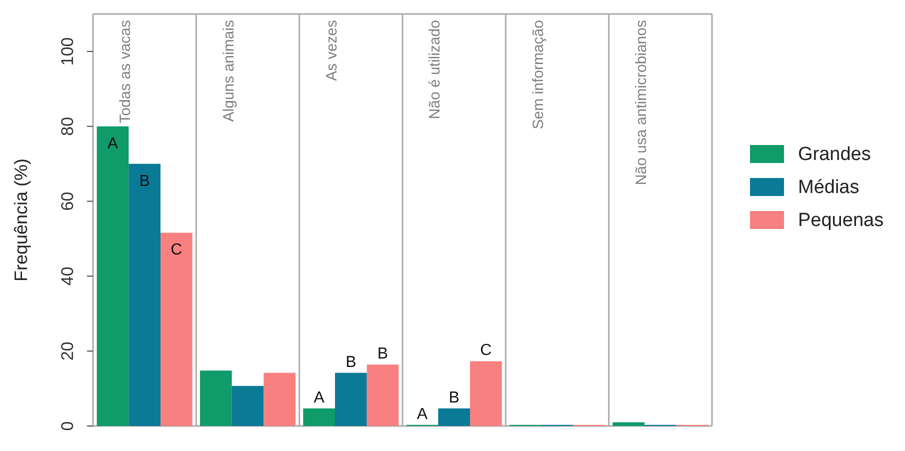 The height and width of the screenshot is (451, 905). What do you see at coordinates (834, 154) in the screenshot?
I see `legend-label: Grandes` at bounding box center [834, 154].